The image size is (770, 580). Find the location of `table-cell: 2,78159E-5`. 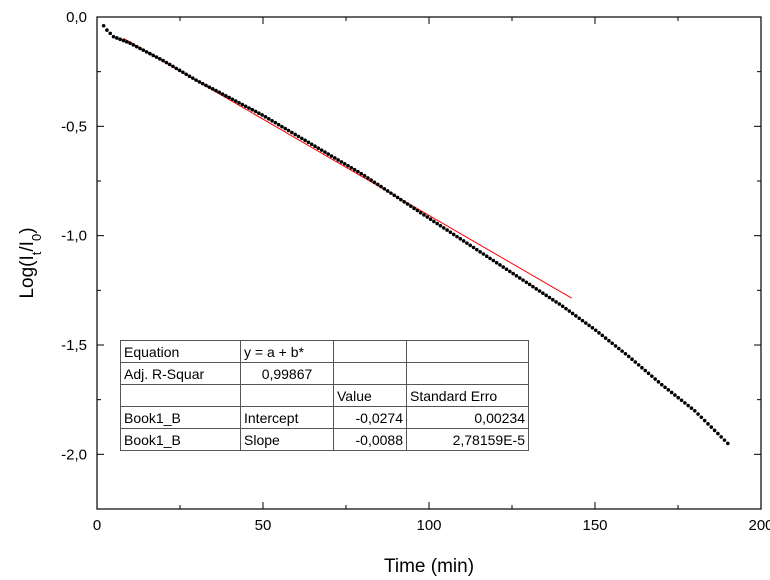

table-cell: 2,78159E-5 is located at coordinates (467, 439).